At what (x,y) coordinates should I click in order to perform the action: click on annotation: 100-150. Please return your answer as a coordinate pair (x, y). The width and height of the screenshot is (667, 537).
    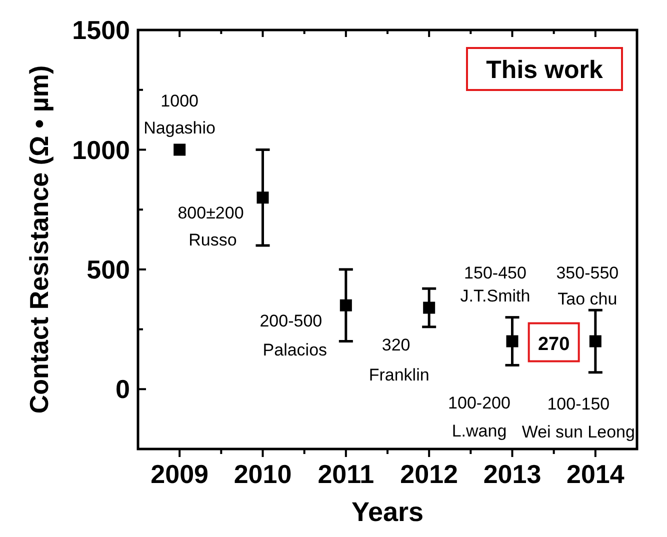
    Looking at the image, I should click on (578, 404).